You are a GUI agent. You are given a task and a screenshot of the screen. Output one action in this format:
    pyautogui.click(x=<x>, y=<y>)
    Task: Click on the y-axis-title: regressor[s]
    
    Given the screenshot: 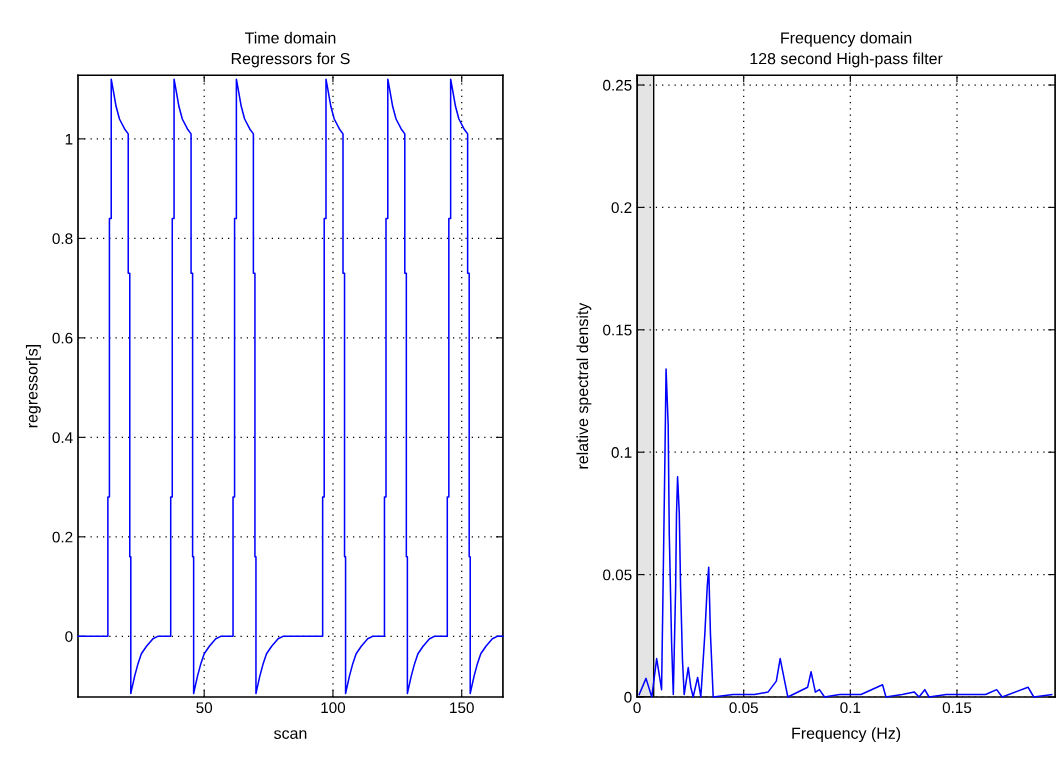 What is the action you would take?
    pyautogui.click(x=33, y=386)
    